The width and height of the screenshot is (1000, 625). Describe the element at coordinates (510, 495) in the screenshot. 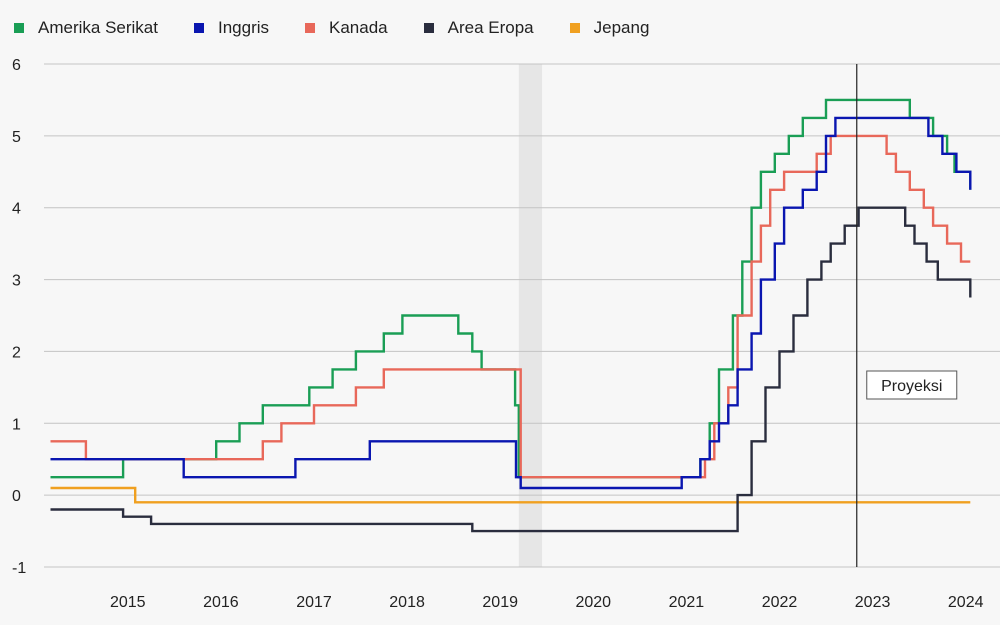

I see `series-line` at that location.